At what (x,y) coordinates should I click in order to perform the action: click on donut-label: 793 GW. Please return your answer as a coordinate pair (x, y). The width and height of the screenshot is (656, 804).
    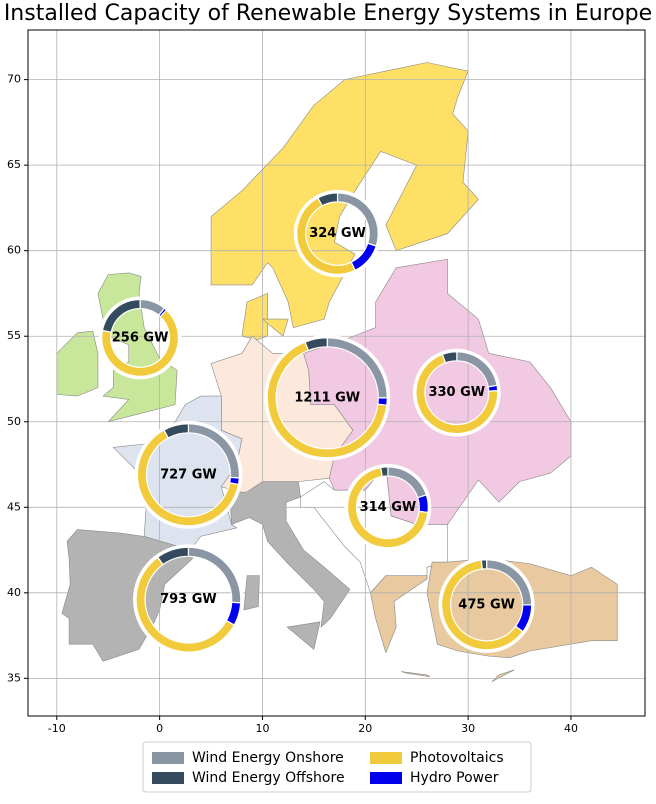
    Looking at the image, I should click on (188, 599).